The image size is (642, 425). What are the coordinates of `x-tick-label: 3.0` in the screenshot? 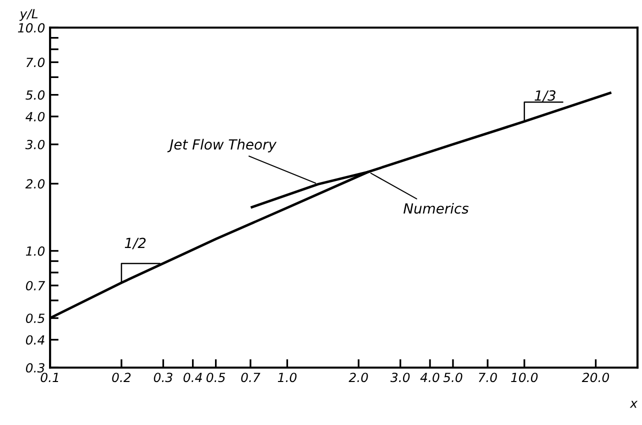 It's located at (400, 377).